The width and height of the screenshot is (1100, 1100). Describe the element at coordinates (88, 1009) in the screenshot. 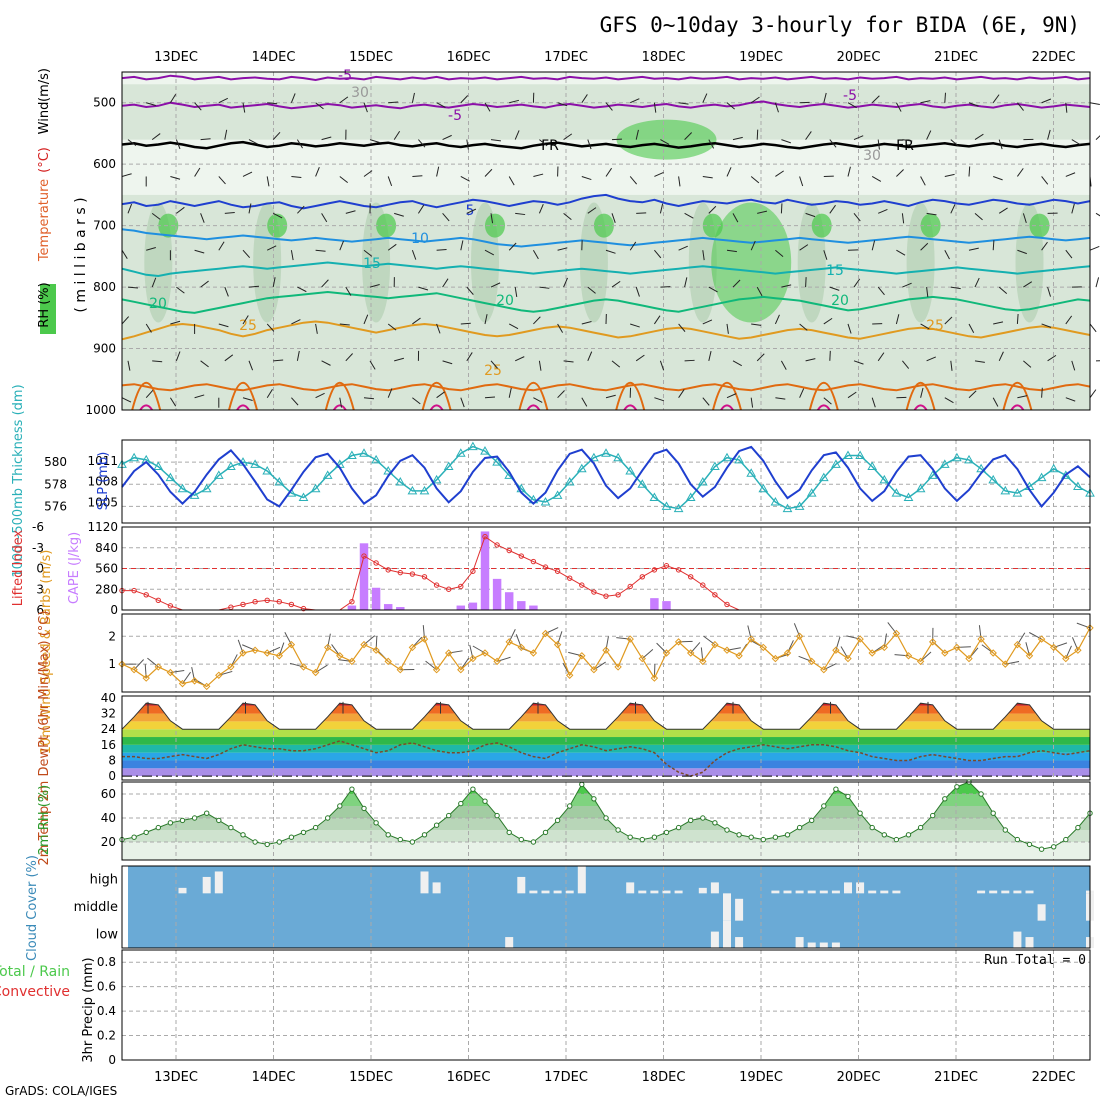

I see `precip-axis-label: 3hr Precip (mm)` at that location.